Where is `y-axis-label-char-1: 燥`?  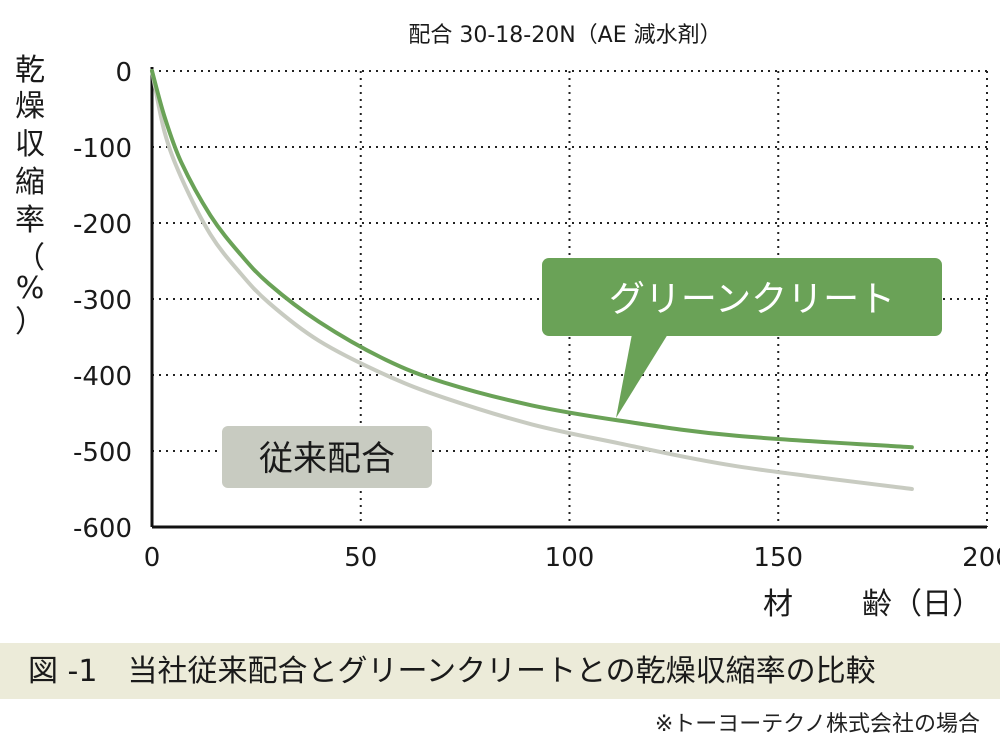
y-axis-label-char-1: 燥 is located at coordinates (30, 106).